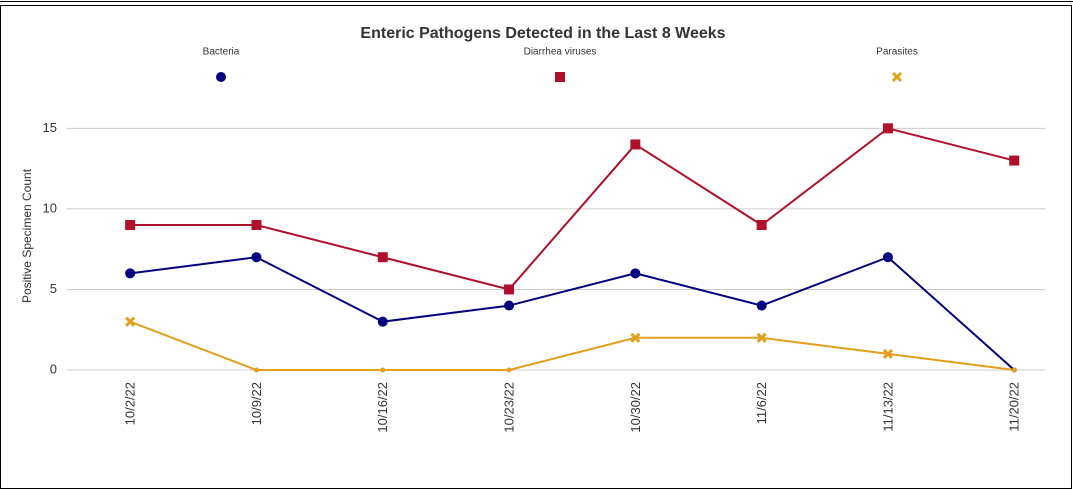 This screenshot has height=489, width=1073. Describe the element at coordinates (887, 407) in the screenshot. I see `x-tick-label: 11/13/22` at that location.